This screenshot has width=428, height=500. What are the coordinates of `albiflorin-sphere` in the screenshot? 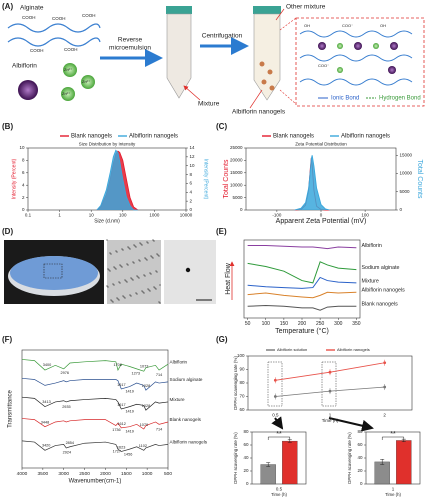 It's located at (322, 46).